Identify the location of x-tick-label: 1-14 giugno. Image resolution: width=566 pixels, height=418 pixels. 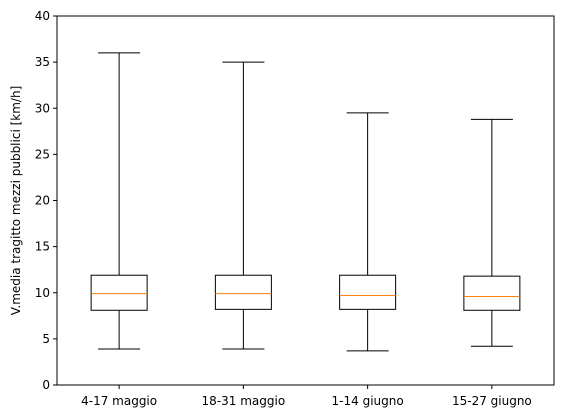
(368, 401).